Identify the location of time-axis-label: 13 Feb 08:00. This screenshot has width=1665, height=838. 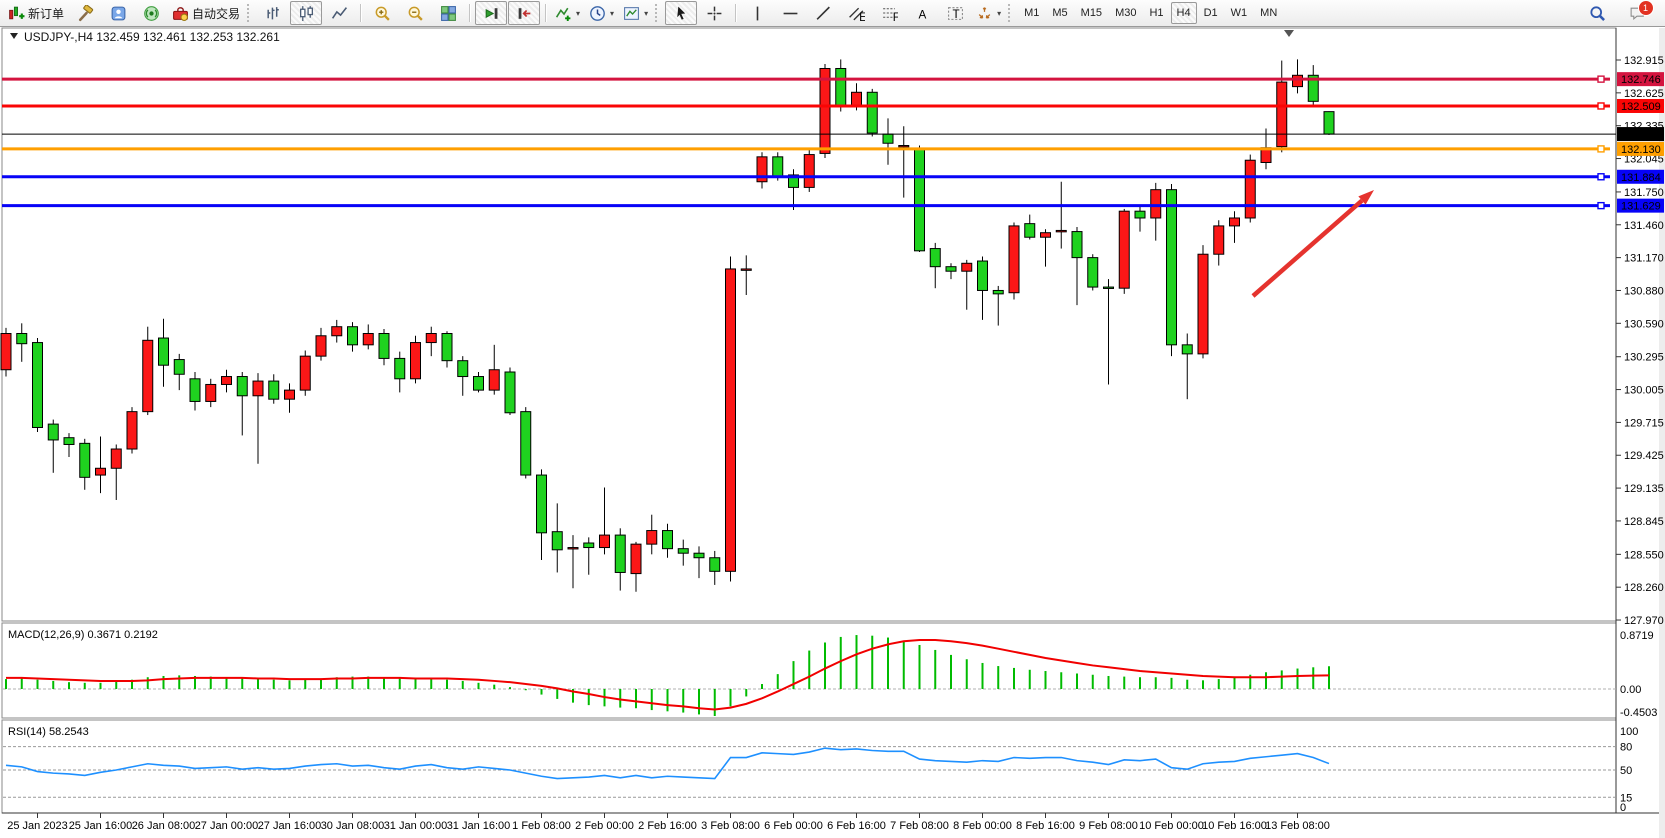
(1297, 826).